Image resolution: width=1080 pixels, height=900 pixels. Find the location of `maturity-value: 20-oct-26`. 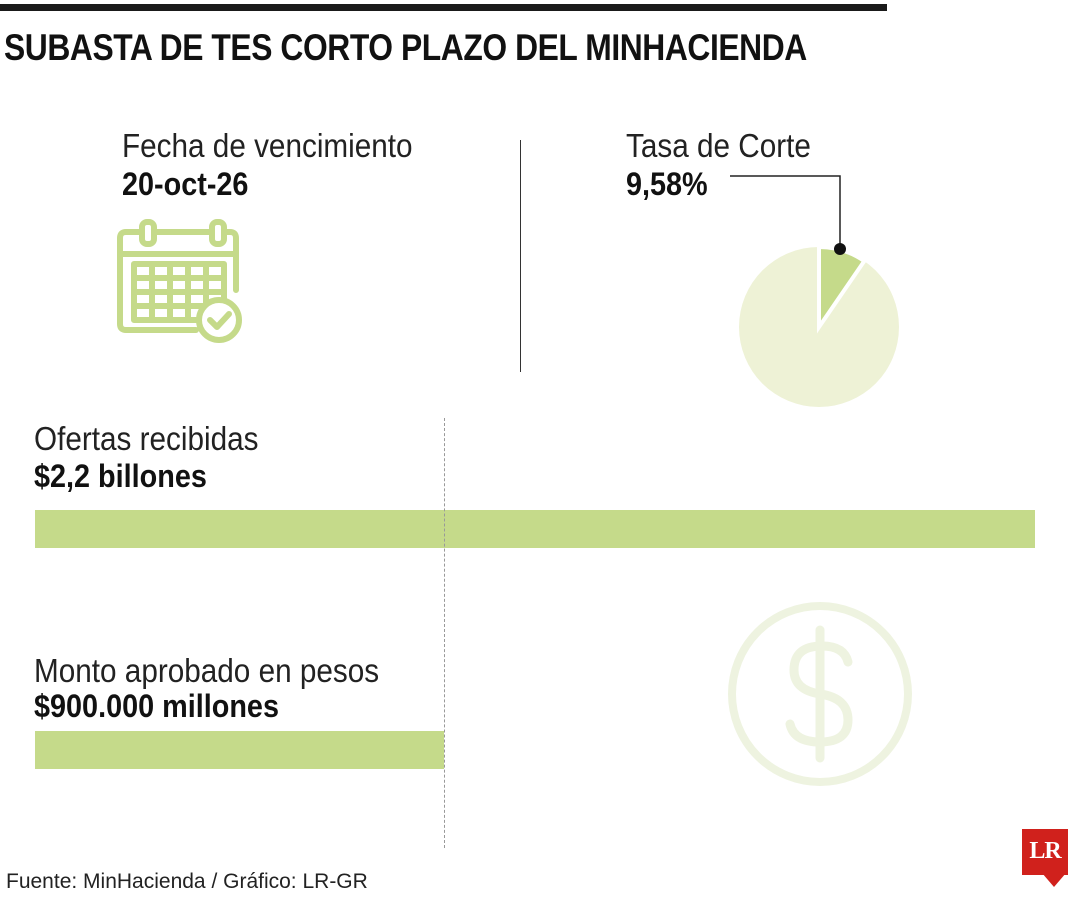

maturity-value: 20-oct-26 is located at coordinates (185, 184).